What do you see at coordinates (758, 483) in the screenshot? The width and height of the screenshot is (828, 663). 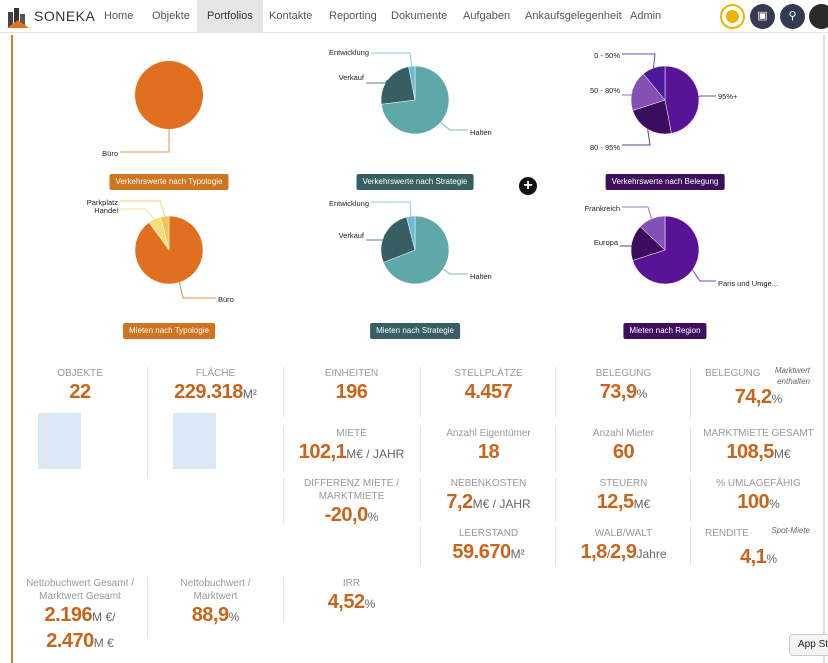 I see `kpi-label: % UMLAGEFÄHIG` at bounding box center [758, 483].